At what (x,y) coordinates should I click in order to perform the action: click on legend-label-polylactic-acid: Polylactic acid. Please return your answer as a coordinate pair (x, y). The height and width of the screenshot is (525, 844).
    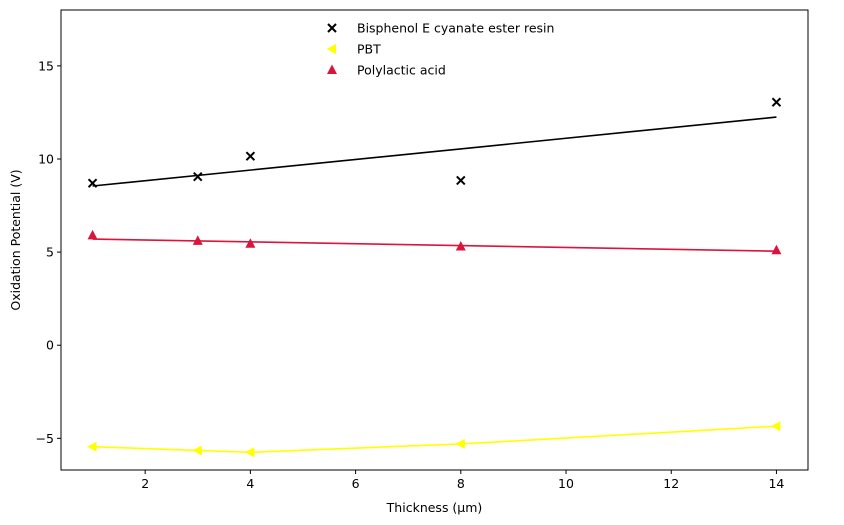
    Looking at the image, I should click on (401, 70).